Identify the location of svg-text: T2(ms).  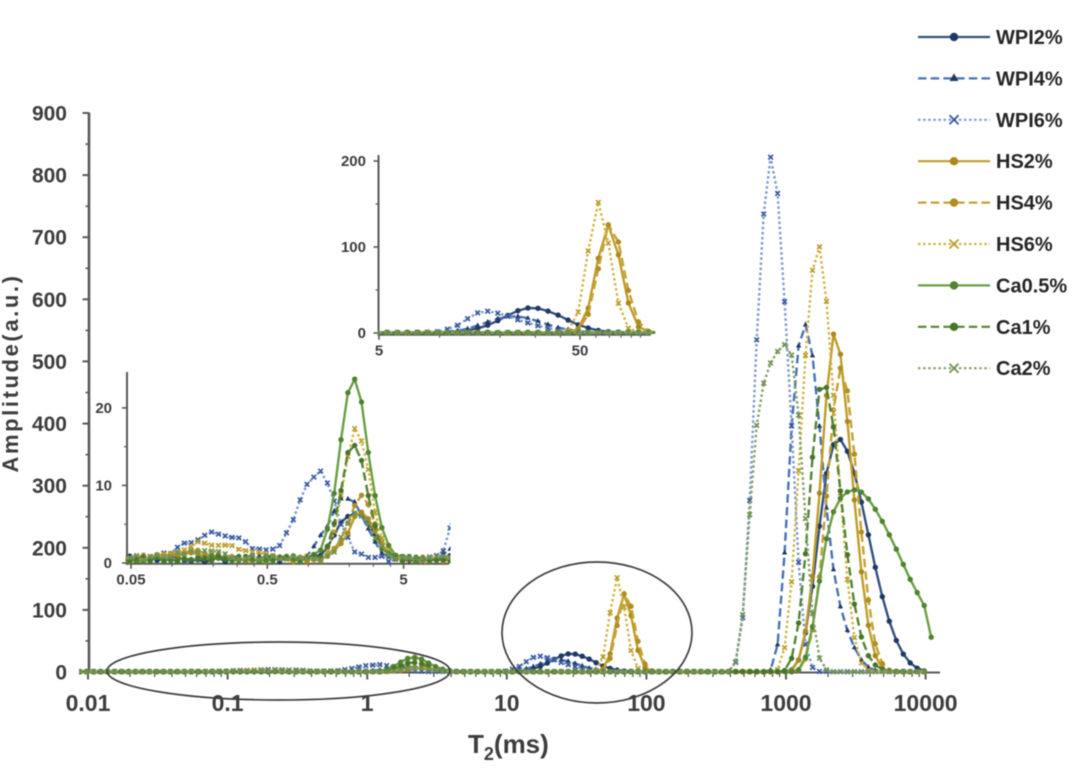
(508, 746).